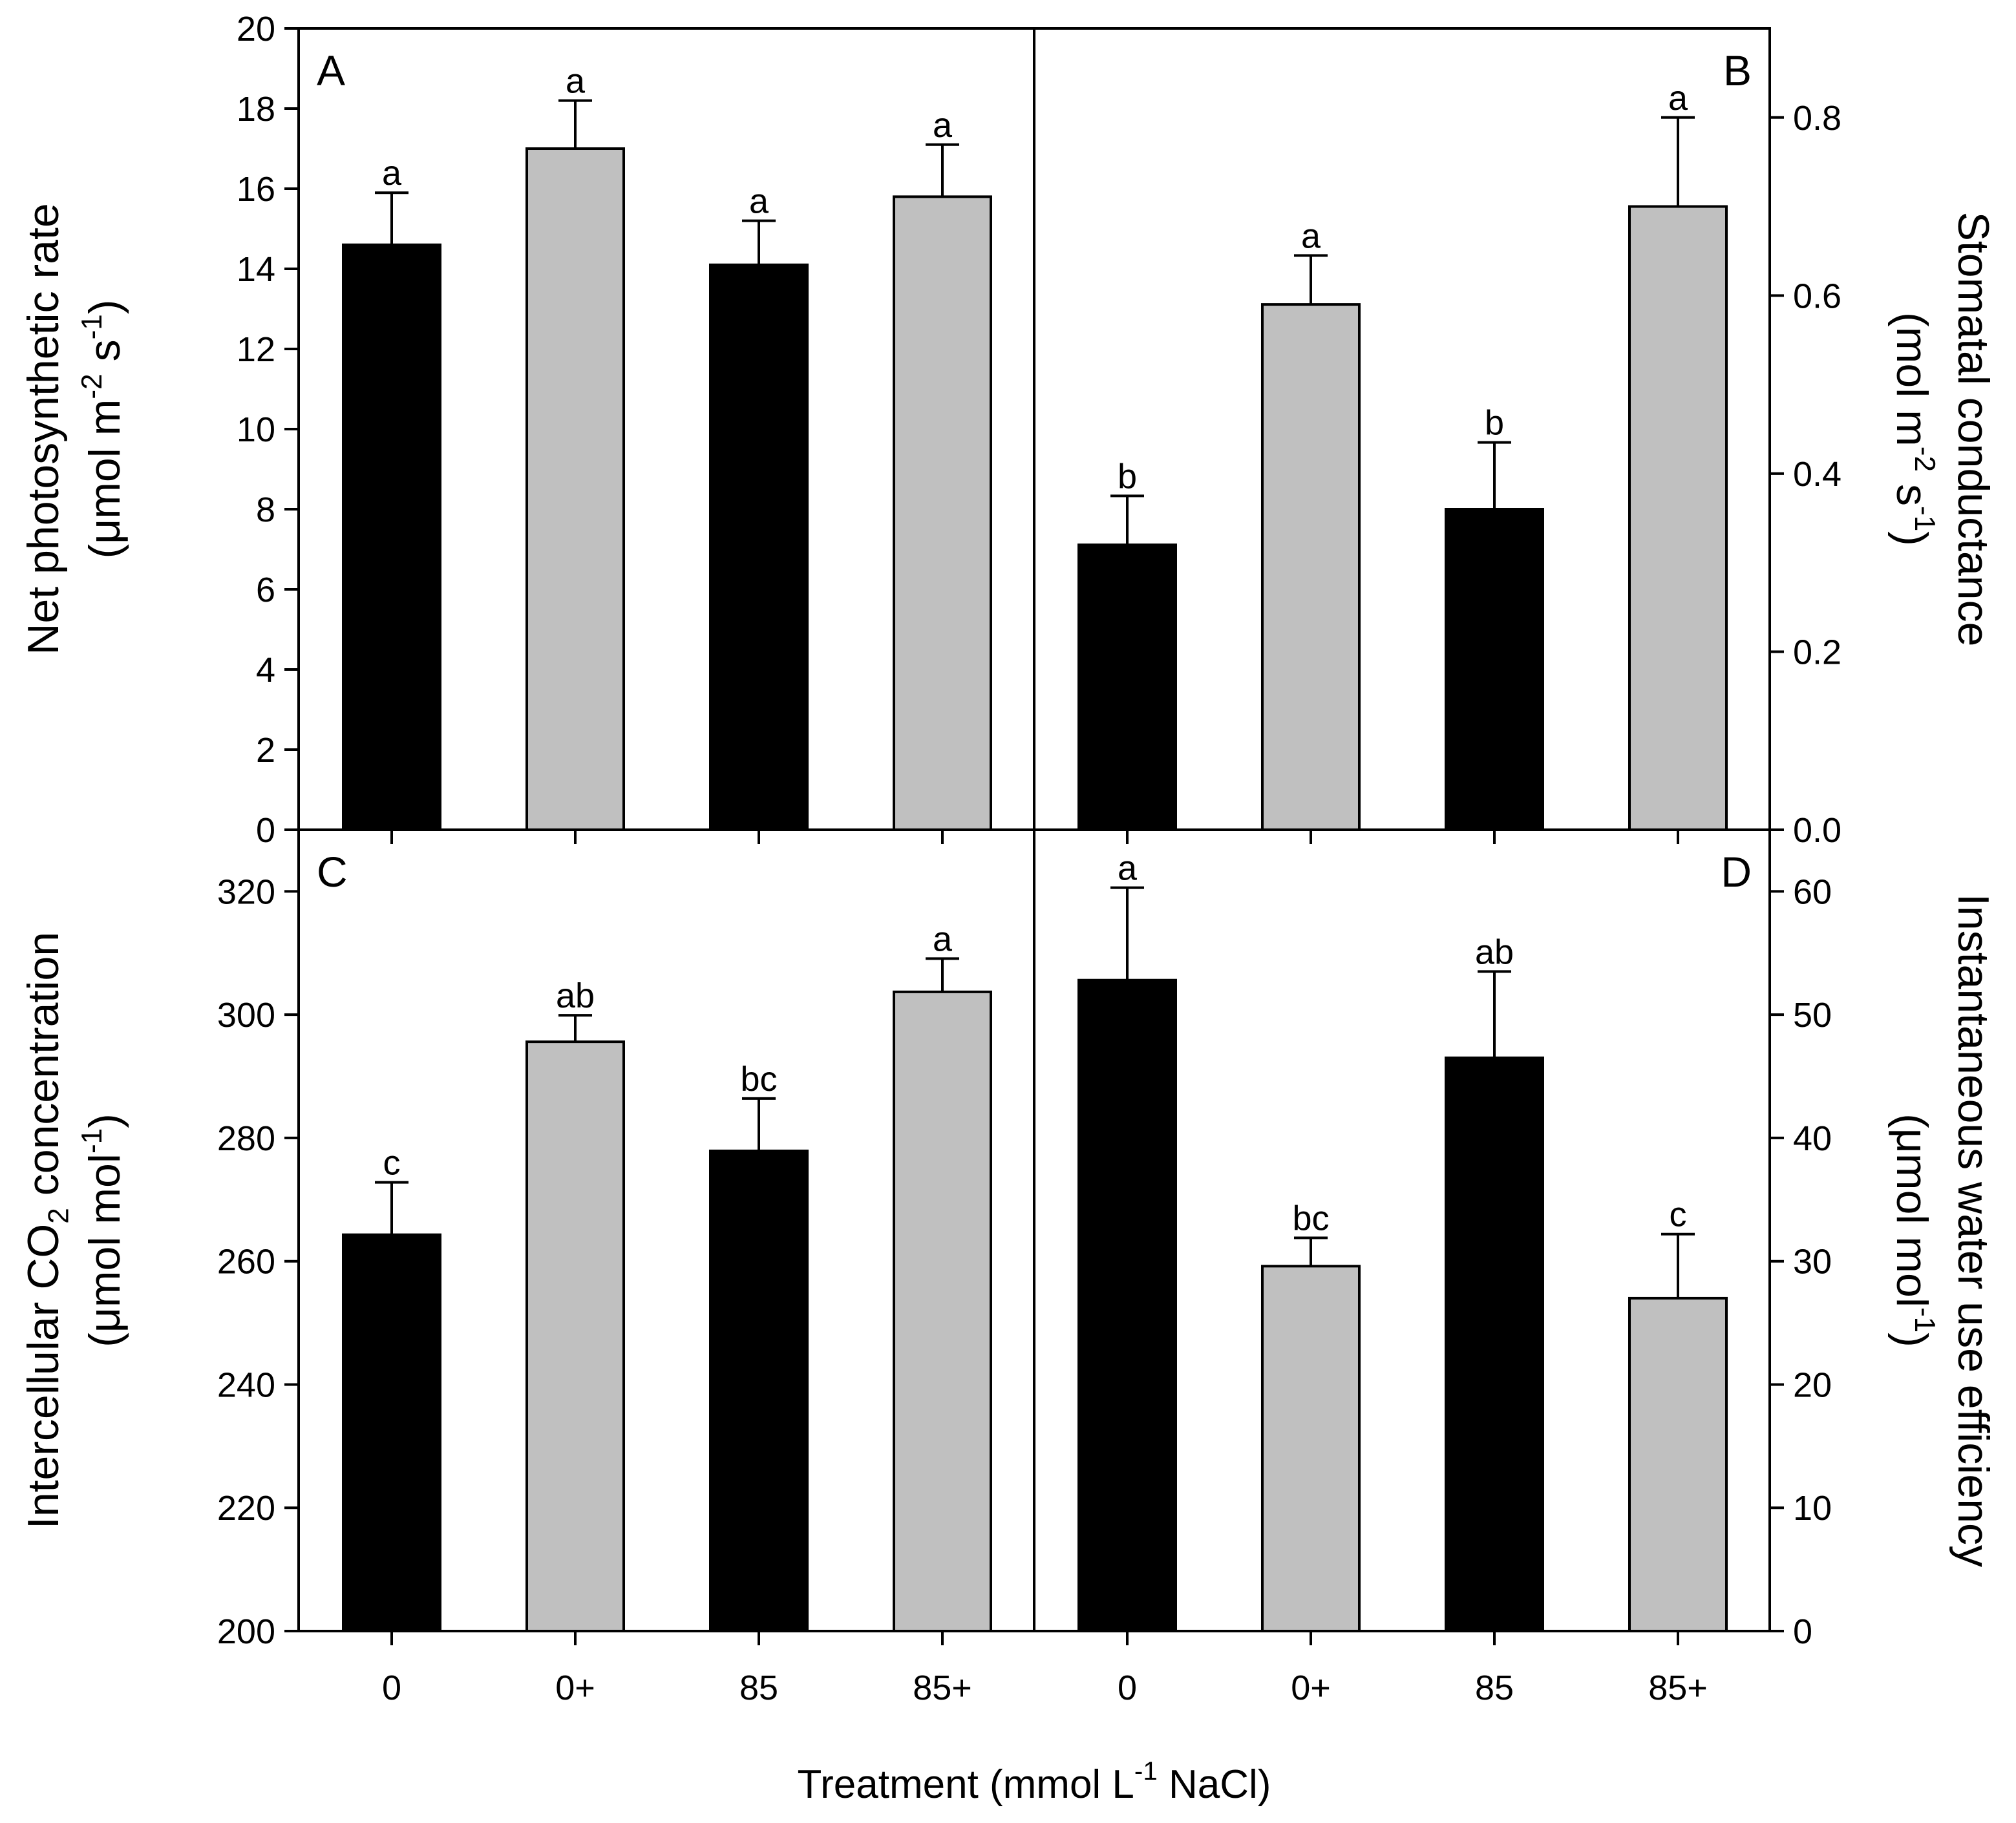 The image size is (2016, 1823). What do you see at coordinates (332, 872) in the screenshot?
I see `panel-label: C` at bounding box center [332, 872].